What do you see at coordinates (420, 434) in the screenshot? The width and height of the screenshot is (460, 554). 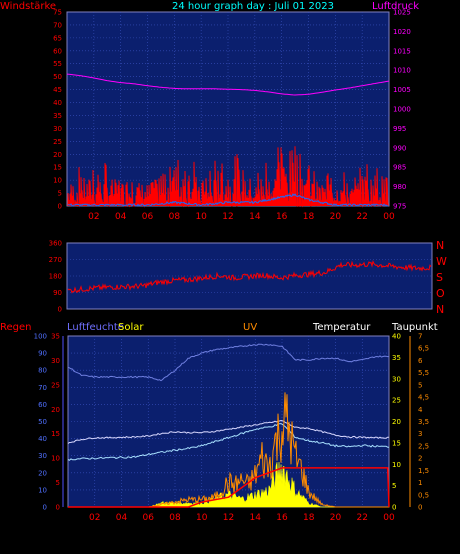 I see `uv-tick-label: 3` at bounding box center [420, 434].